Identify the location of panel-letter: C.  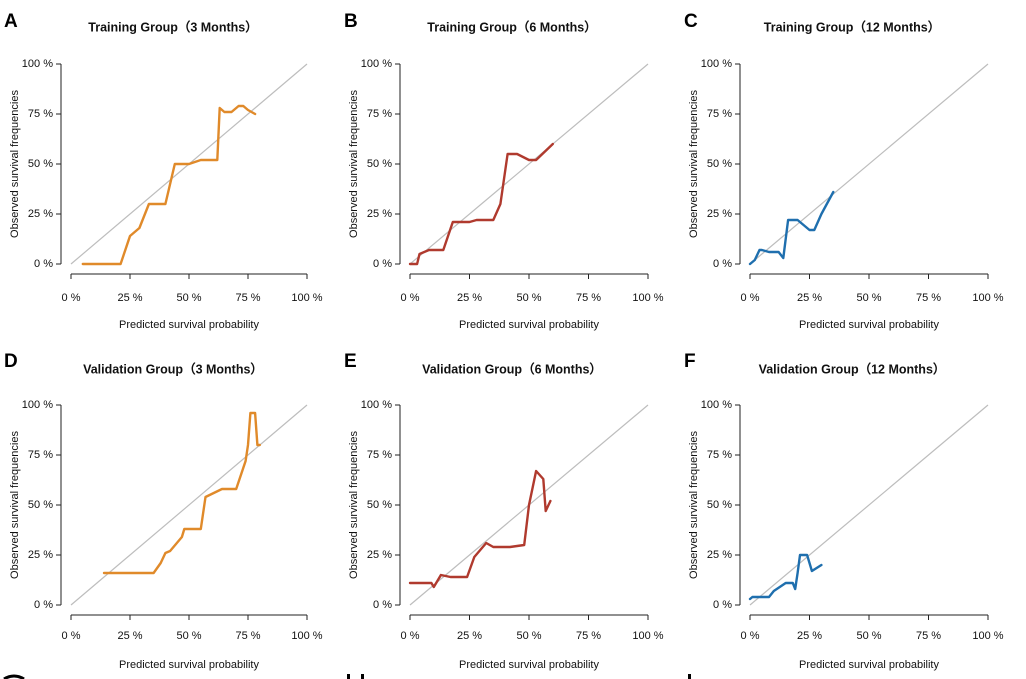
(691, 21).